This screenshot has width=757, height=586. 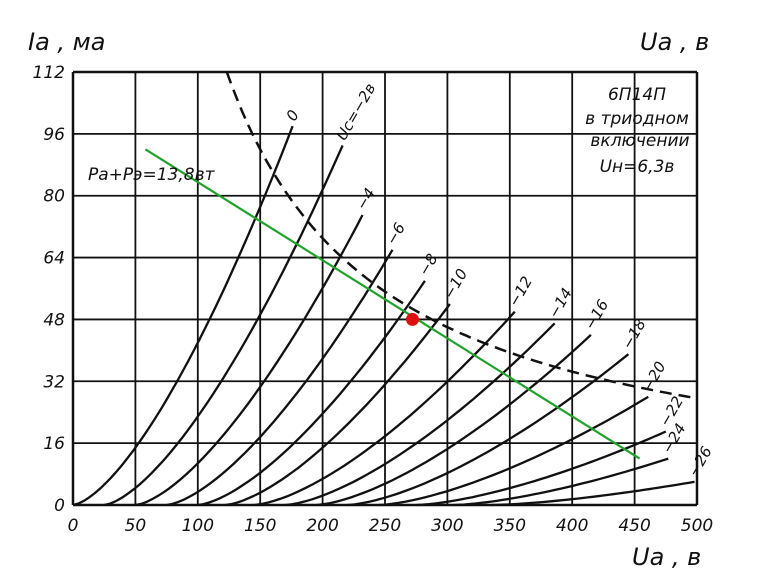 I want to click on x-tick-label: 150, so click(x=260, y=526).